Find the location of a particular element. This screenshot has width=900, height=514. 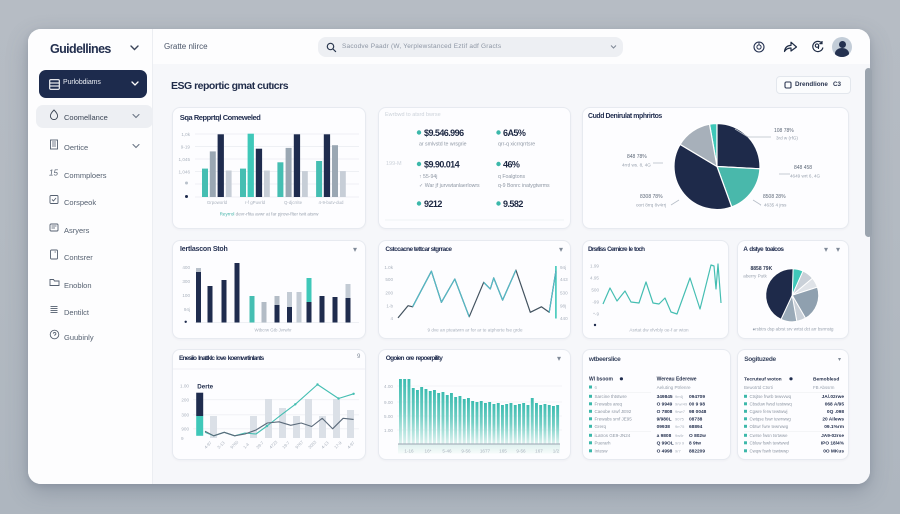

svg-text: 9212 is located at coordinates (433, 204).